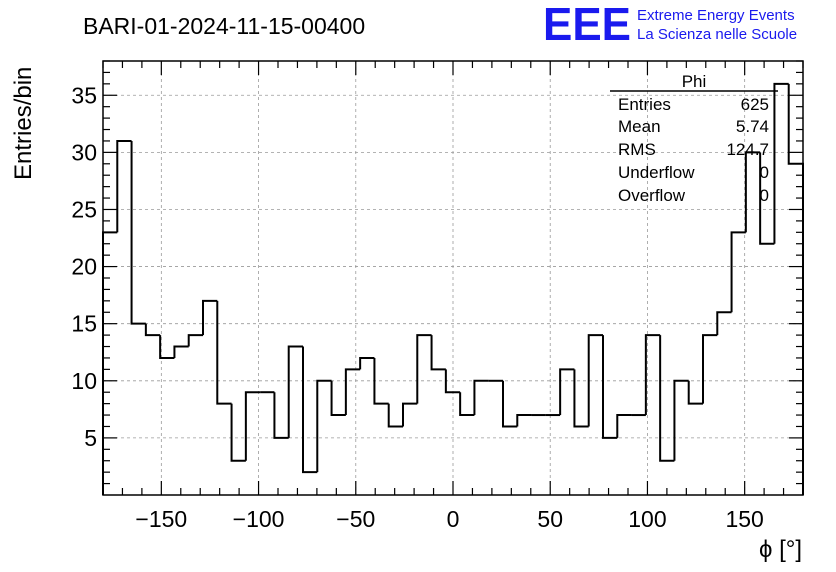 The height and width of the screenshot is (572, 836). Describe the element at coordinates (764, 172) in the screenshot. I see `stats-value-underflow: 0` at that location.